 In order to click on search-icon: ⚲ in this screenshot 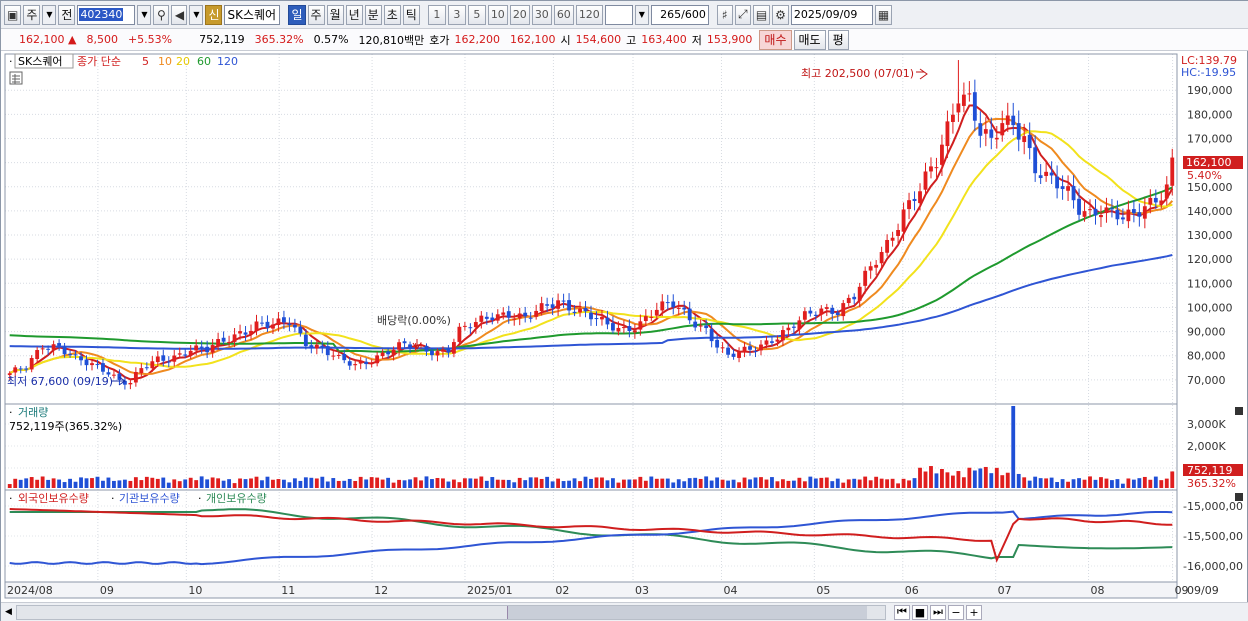, I will do `click(161, 14)`.